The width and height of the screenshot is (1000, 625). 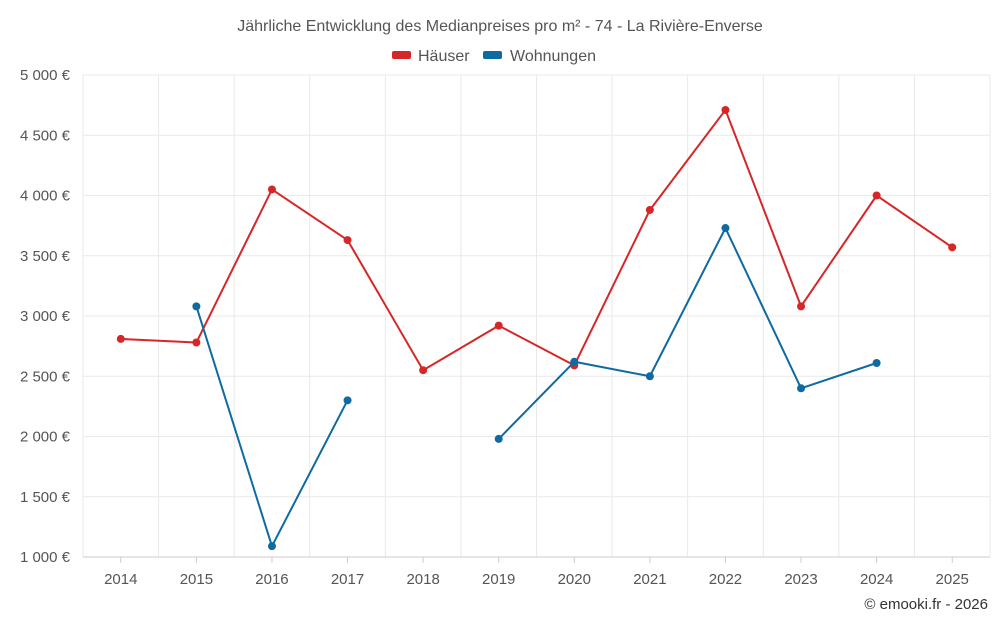 What do you see at coordinates (498, 438) in the screenshot?
I see `data-point-wohnungen-2019` at bounding box center [498, 438].